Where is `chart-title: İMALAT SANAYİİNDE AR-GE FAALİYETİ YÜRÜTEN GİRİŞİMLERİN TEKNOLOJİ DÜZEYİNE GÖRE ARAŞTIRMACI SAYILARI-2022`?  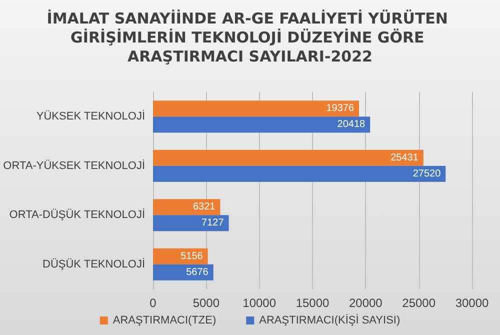 chart-title: İMALAT SANAYİİNDE AR-GE FAALİYETİ YÜRÜTEN GİRİŞİMLERİN TEKNOLOJİ DÜZEYİNE GÖRE ARAŞTIRMACI SAYILARI-2022 is located at coordinates (250, 38).